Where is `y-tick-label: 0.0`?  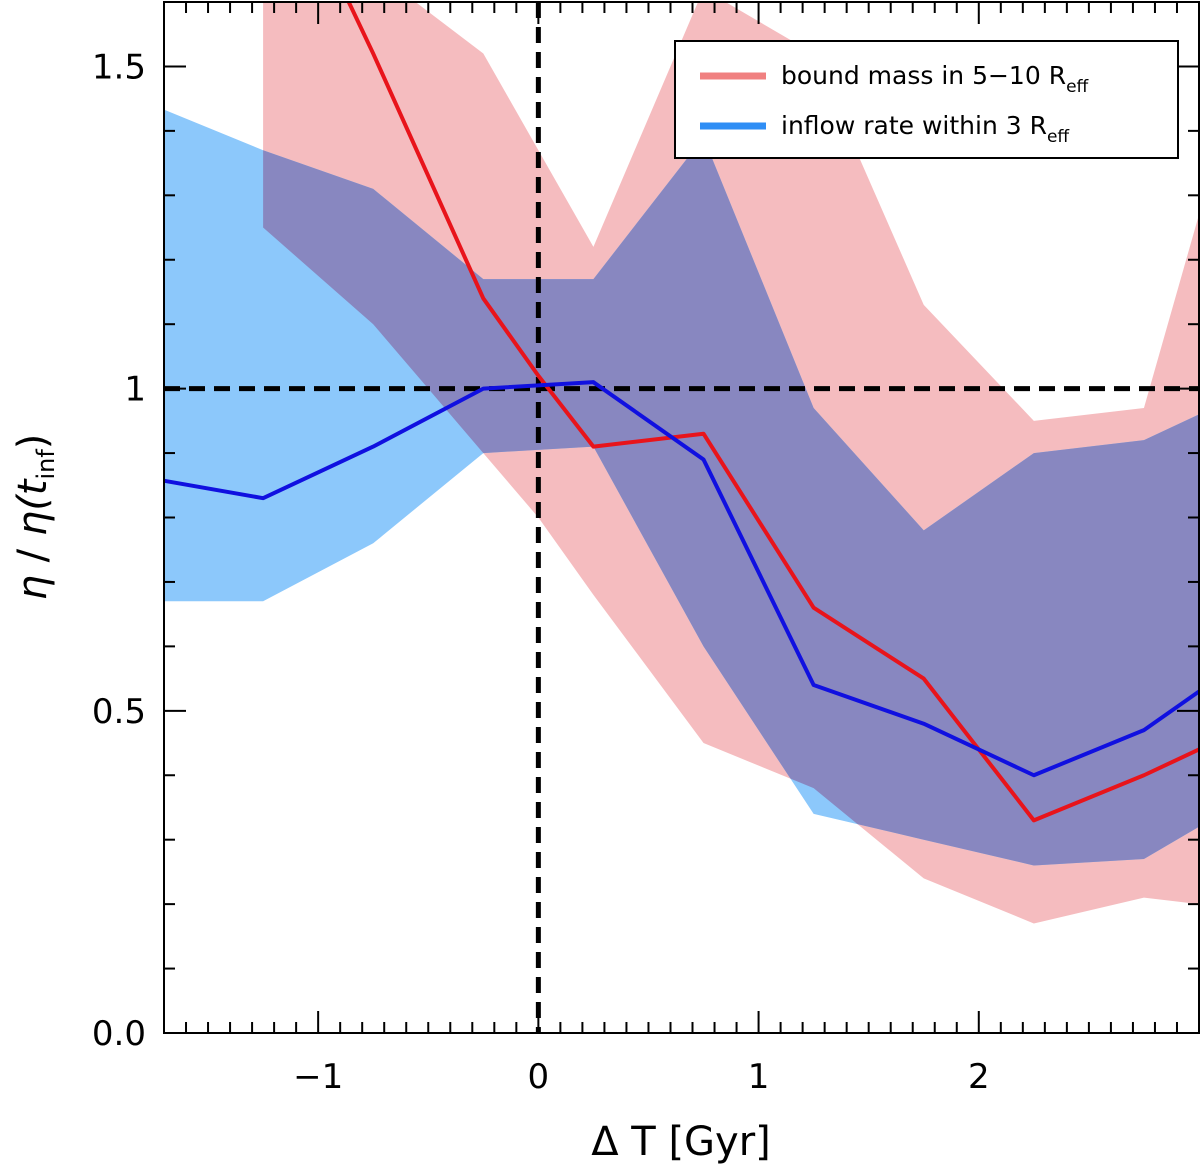 y-tick-label: 0.0 is located at coordinates (119, 1034).